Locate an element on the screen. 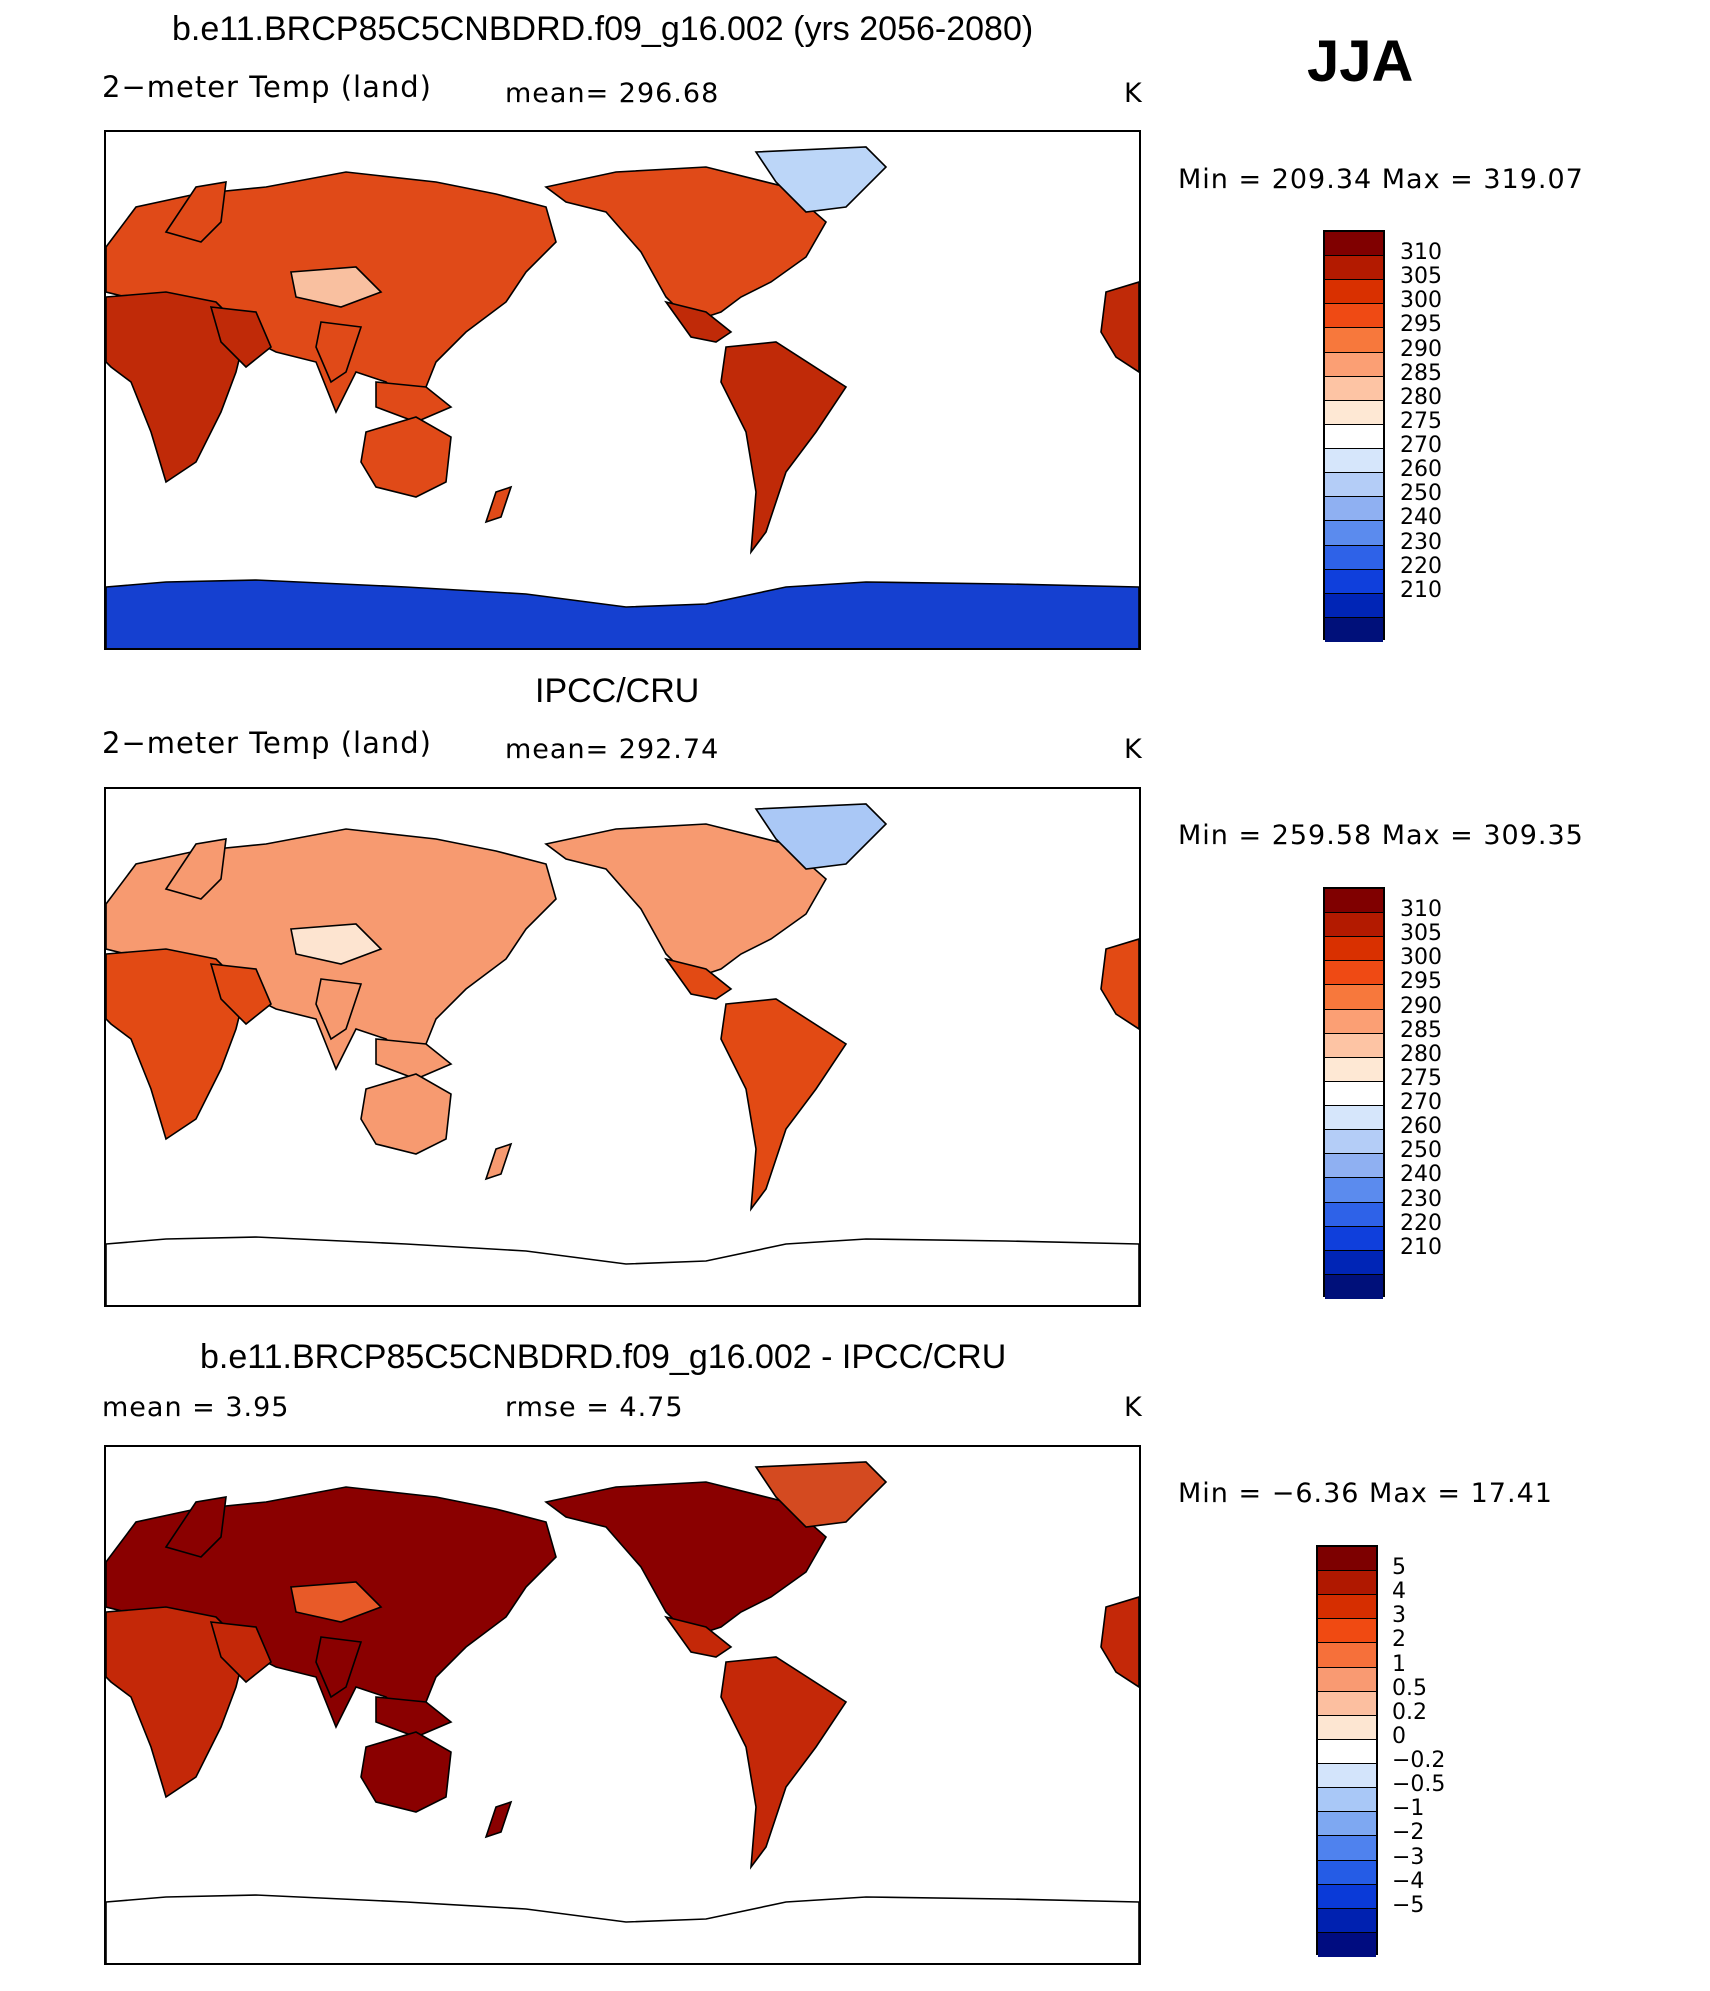 The image size is (1710, 1991). panel2-unit-label: K is located at coordinates (1133, 749).